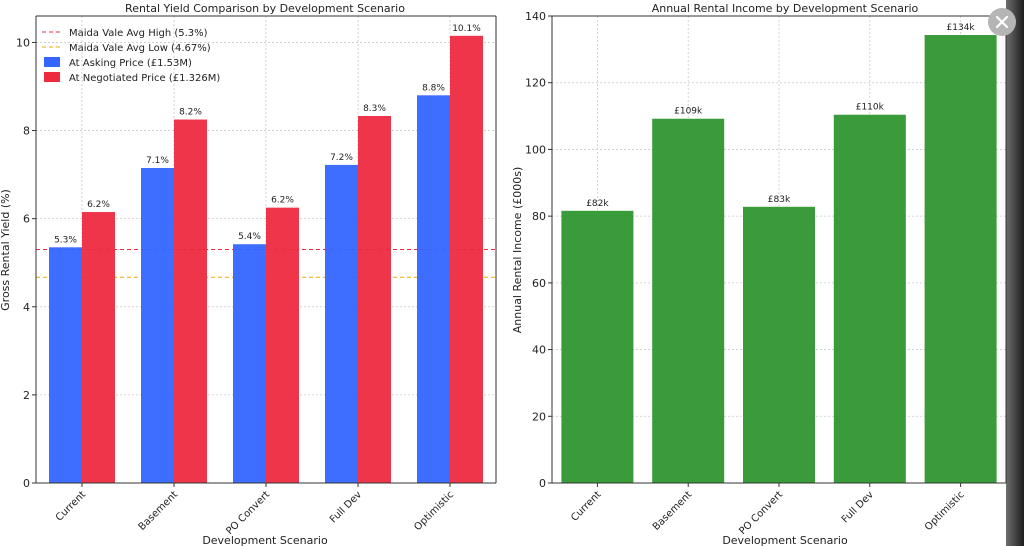  Describe the element at coordinates (597, 204) in the screenshot. I see `data-label: £82k` at that location.